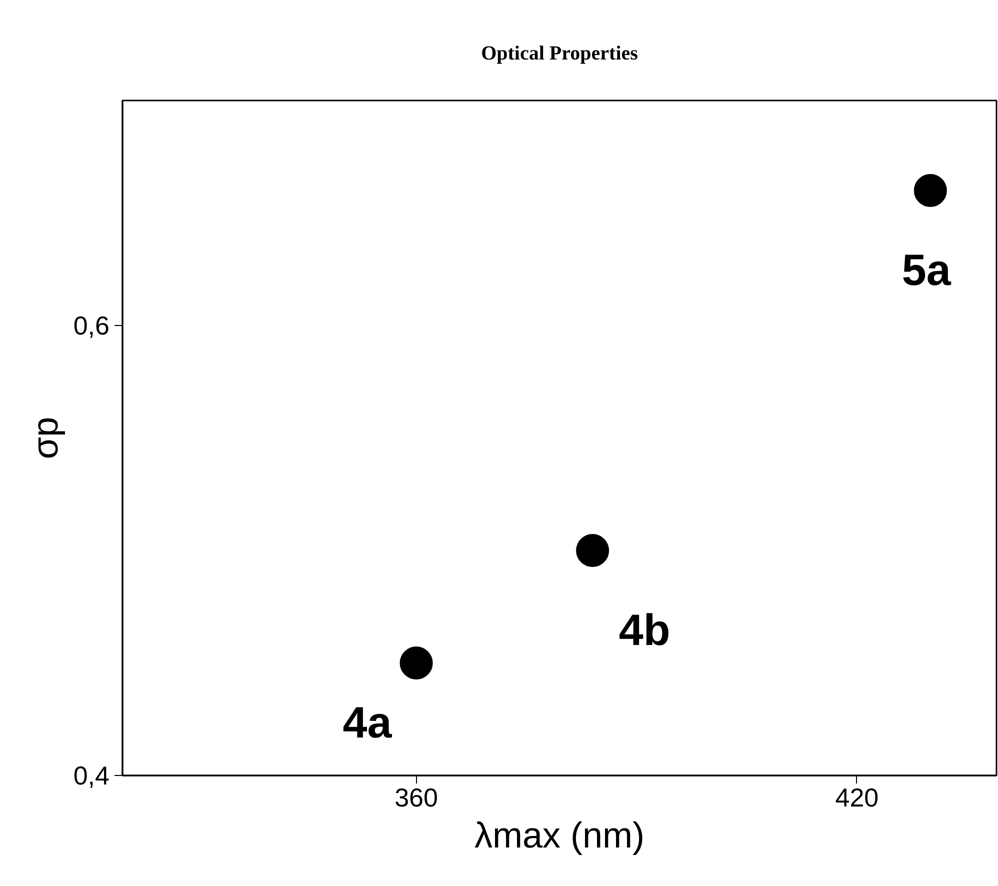  What do you see at coordinates (559, 835) in the screenshot?
I see `x-axis-title: λmax (nm)` at bounding box center [559, 835].